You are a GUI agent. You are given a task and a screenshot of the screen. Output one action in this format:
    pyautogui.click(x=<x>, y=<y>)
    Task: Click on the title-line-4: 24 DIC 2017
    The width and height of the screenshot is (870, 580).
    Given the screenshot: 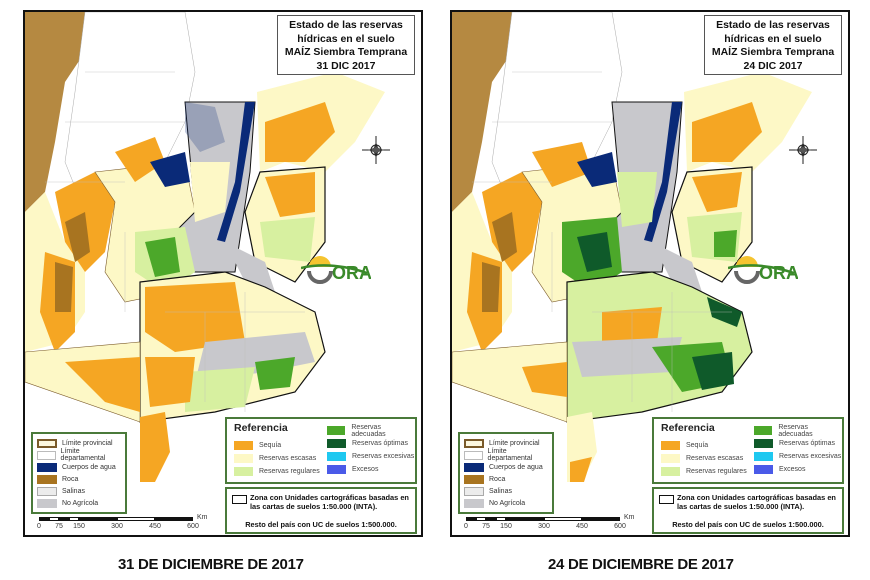 What is the action you would take?
    pyautogui.click(x=773, y=65)
    